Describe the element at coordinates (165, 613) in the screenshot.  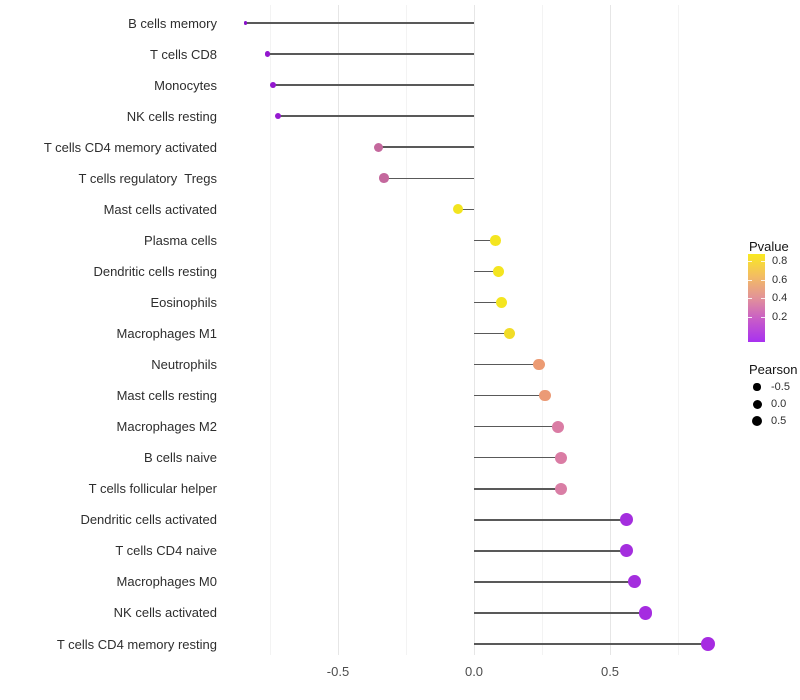
I see `y-axis-label: NK cells activated` at that location.